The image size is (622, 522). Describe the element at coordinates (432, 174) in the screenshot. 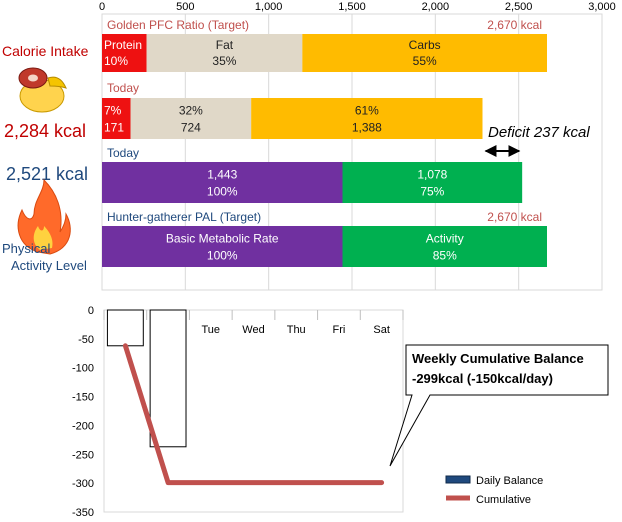

I see `segment-label-top: 1,078` at that location.